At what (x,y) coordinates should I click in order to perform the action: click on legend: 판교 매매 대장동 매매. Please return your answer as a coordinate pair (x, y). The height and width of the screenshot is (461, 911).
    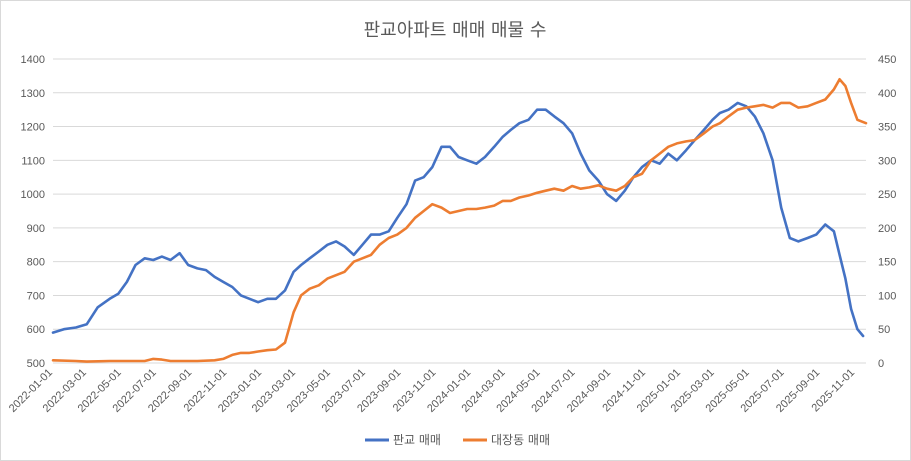
    Looking at the image, I should click on (457, 440).